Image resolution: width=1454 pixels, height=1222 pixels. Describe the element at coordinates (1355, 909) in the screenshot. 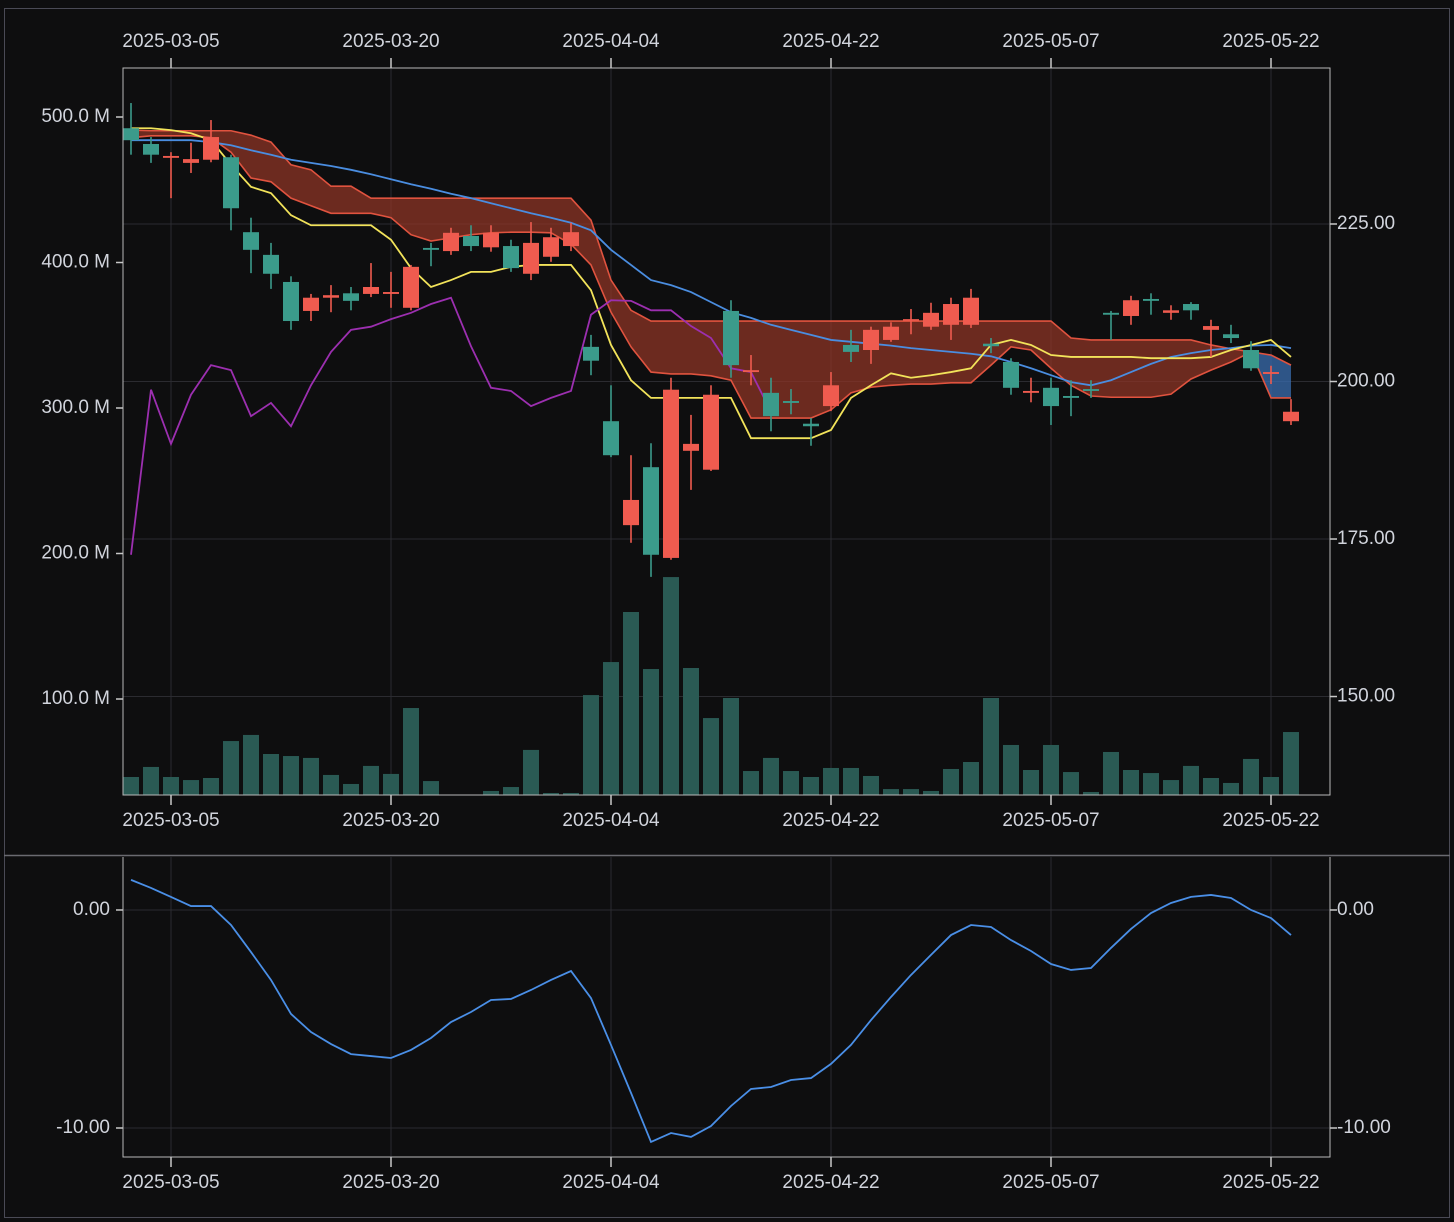

I see `y-tick-label: 0.00` at that location.